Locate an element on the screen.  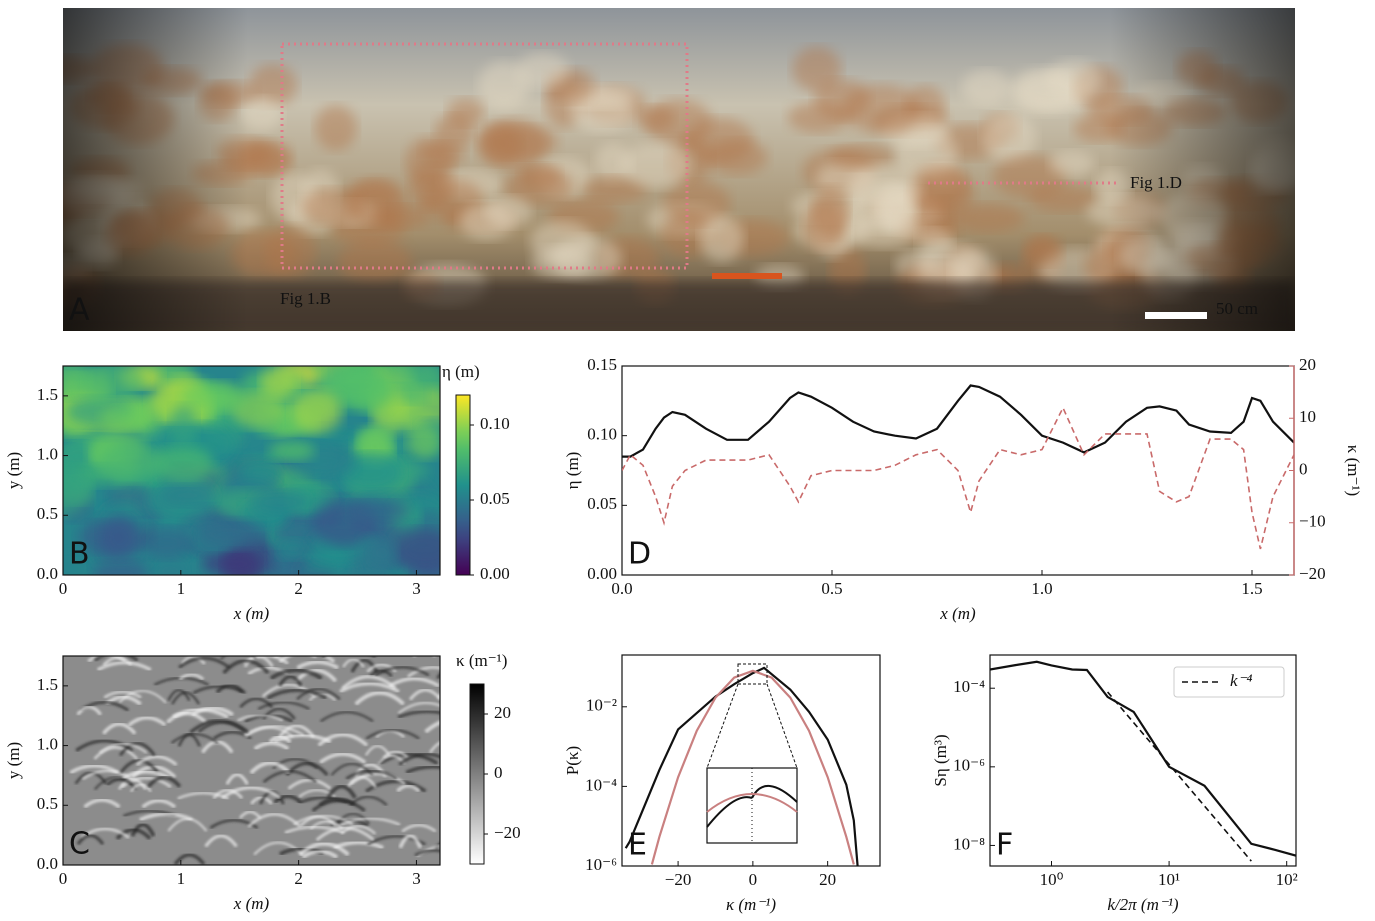
y-tick-label: 10⁻⁸ is located at coordinates (969, 843).